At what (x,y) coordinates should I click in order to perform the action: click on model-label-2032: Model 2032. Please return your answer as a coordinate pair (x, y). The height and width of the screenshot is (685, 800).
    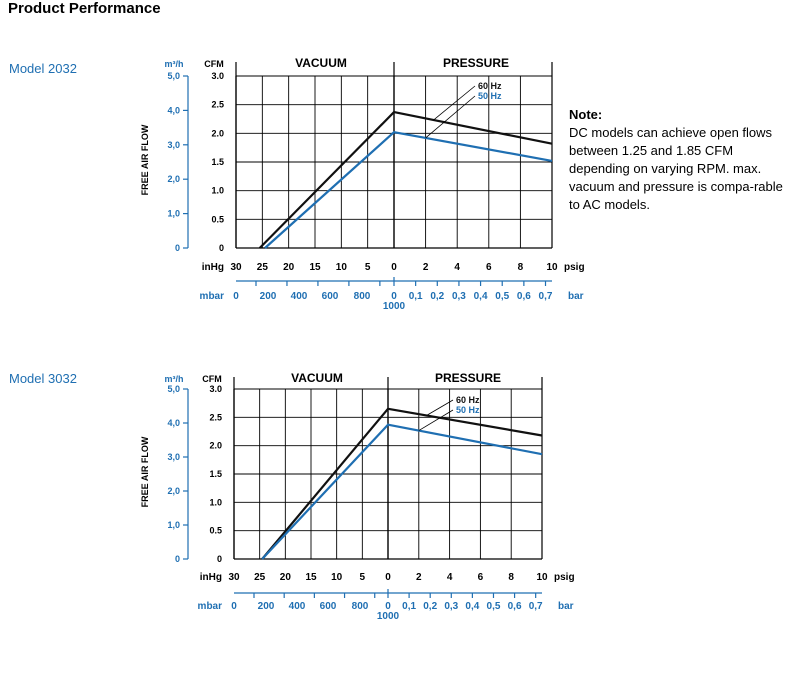
    Looking at the image, I should click on (43, 68).